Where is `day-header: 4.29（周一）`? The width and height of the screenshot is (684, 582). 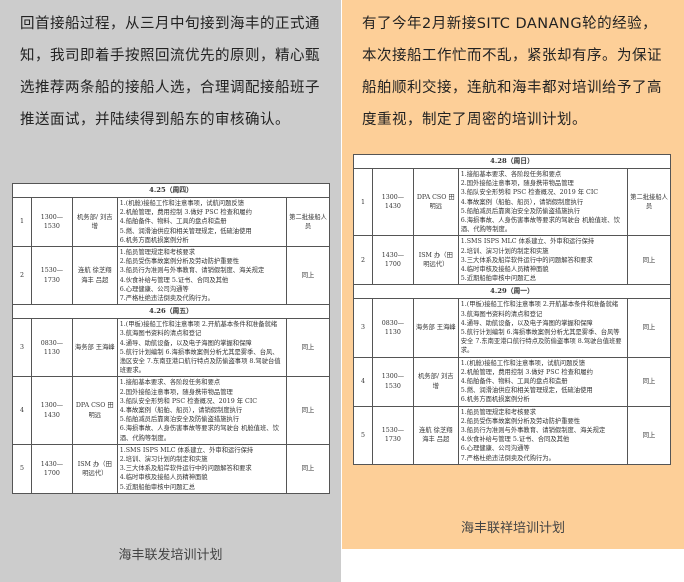 day-header: 4.29（周一） is located at coordinates (512, 292).